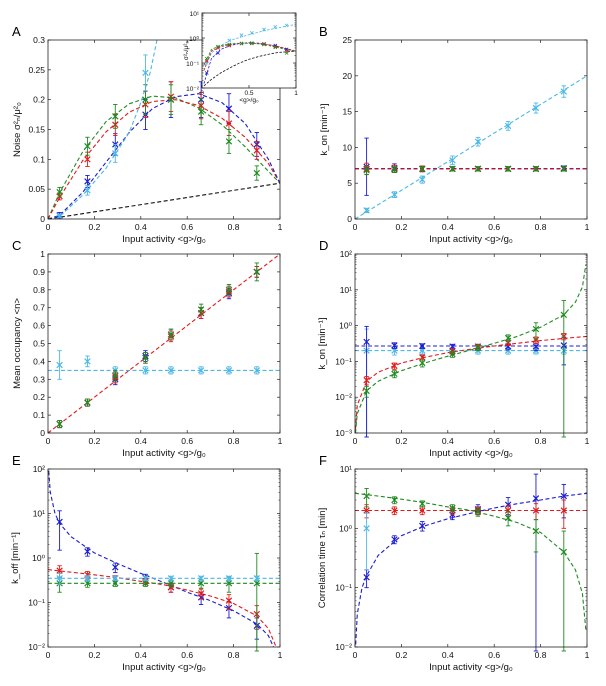 This screenshot has height=686, width=606. What do you see at coordinates (17, 129) in the screenshot?
I see `y-axis-label: Noise σ²ₙ/μ²₀` at bounding box center [17, 129].